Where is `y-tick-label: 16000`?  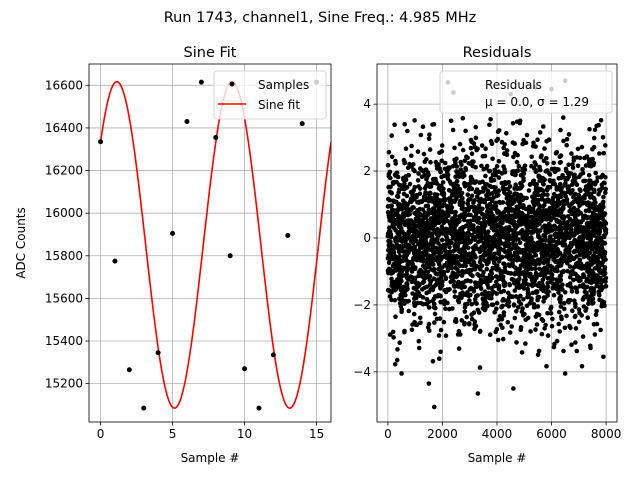
y-tick-label: 16000 is located at coordinates (64, 213).